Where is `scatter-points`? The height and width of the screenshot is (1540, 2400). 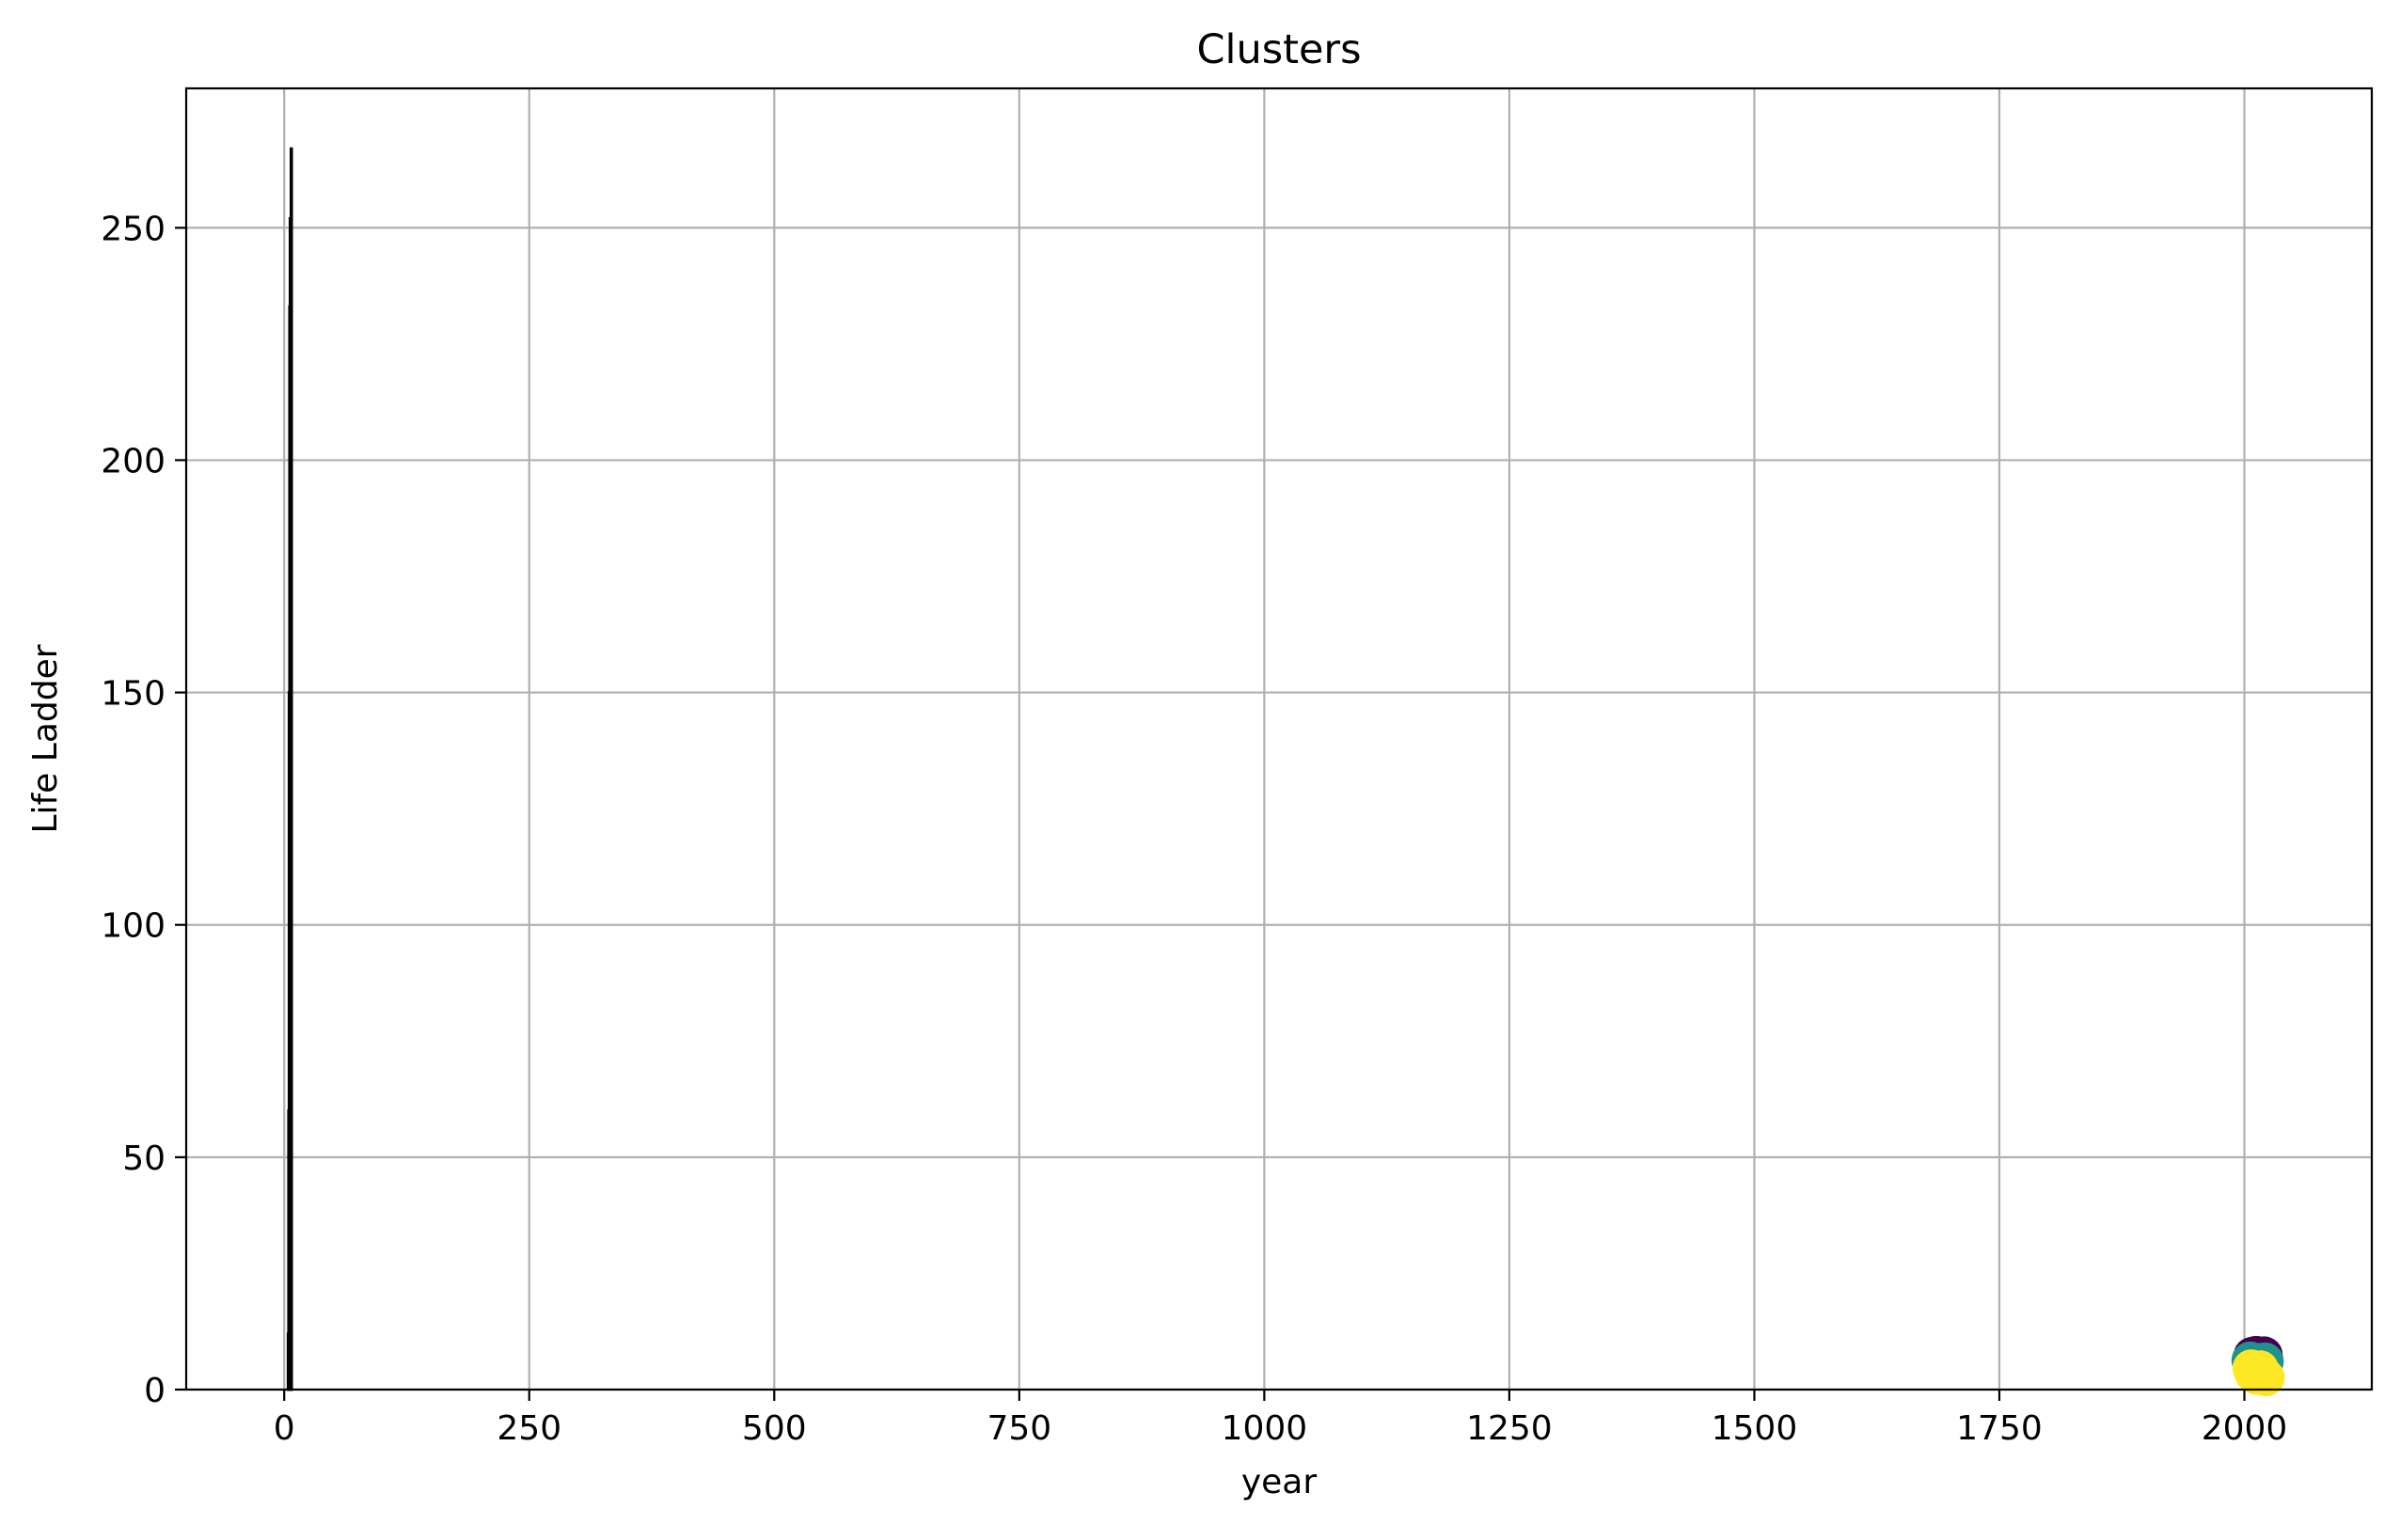 scatter-points is located at coordinates (2258, 1366).